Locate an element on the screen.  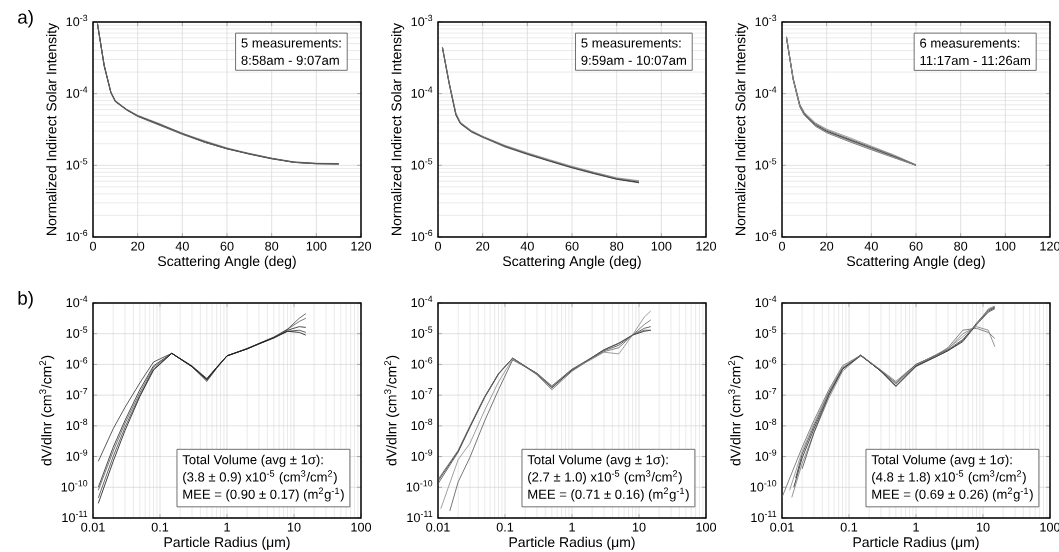
annotation: (2.7 ± 1.0) x10$^{-5}$ (cm$^{3}$/cm$^{2}$) is located at coordinates (605, 477).